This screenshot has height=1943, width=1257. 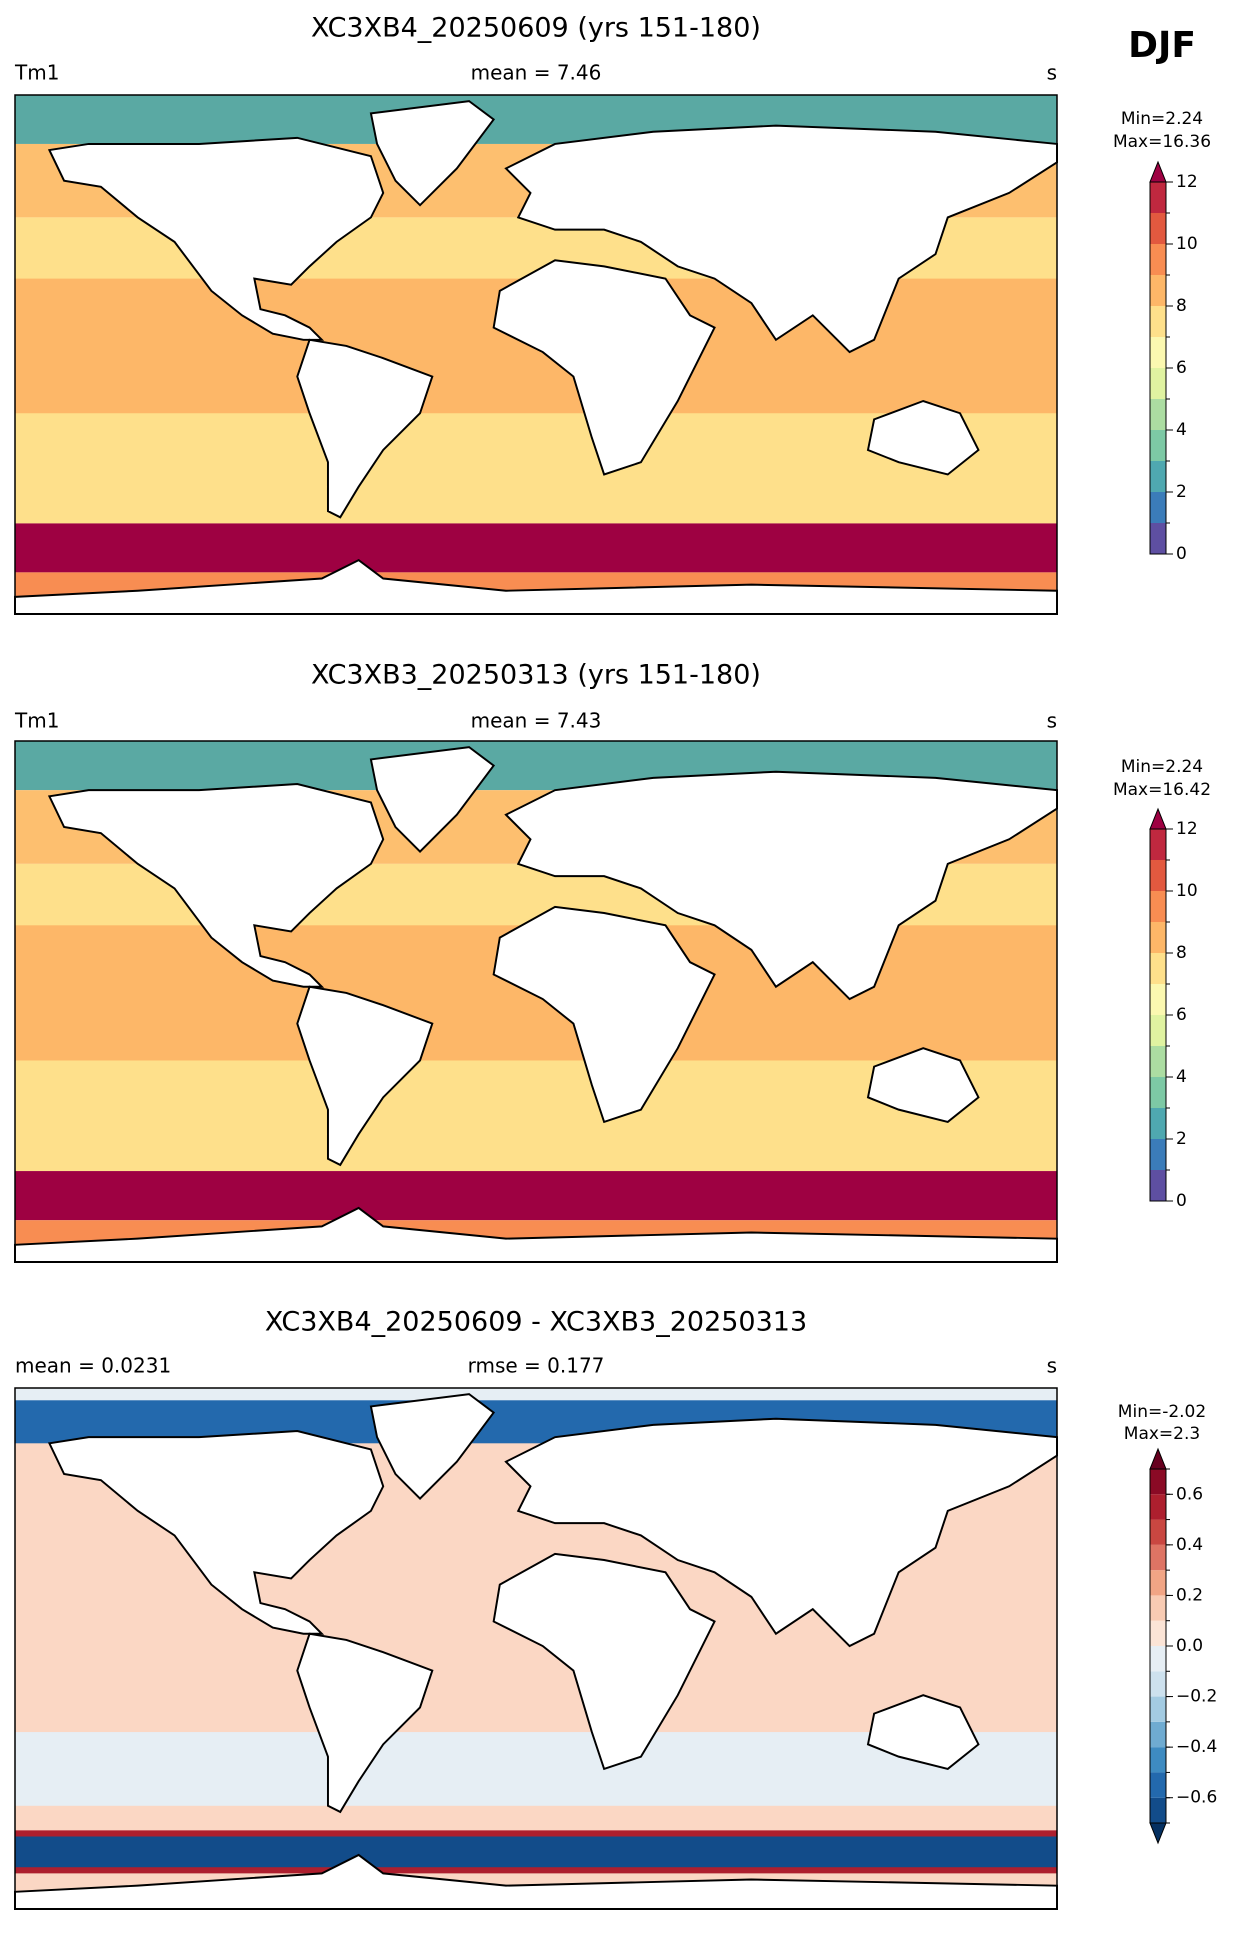 I want to click on colorbar-tick-label: 0.0, so click(x=1189, y=1646).